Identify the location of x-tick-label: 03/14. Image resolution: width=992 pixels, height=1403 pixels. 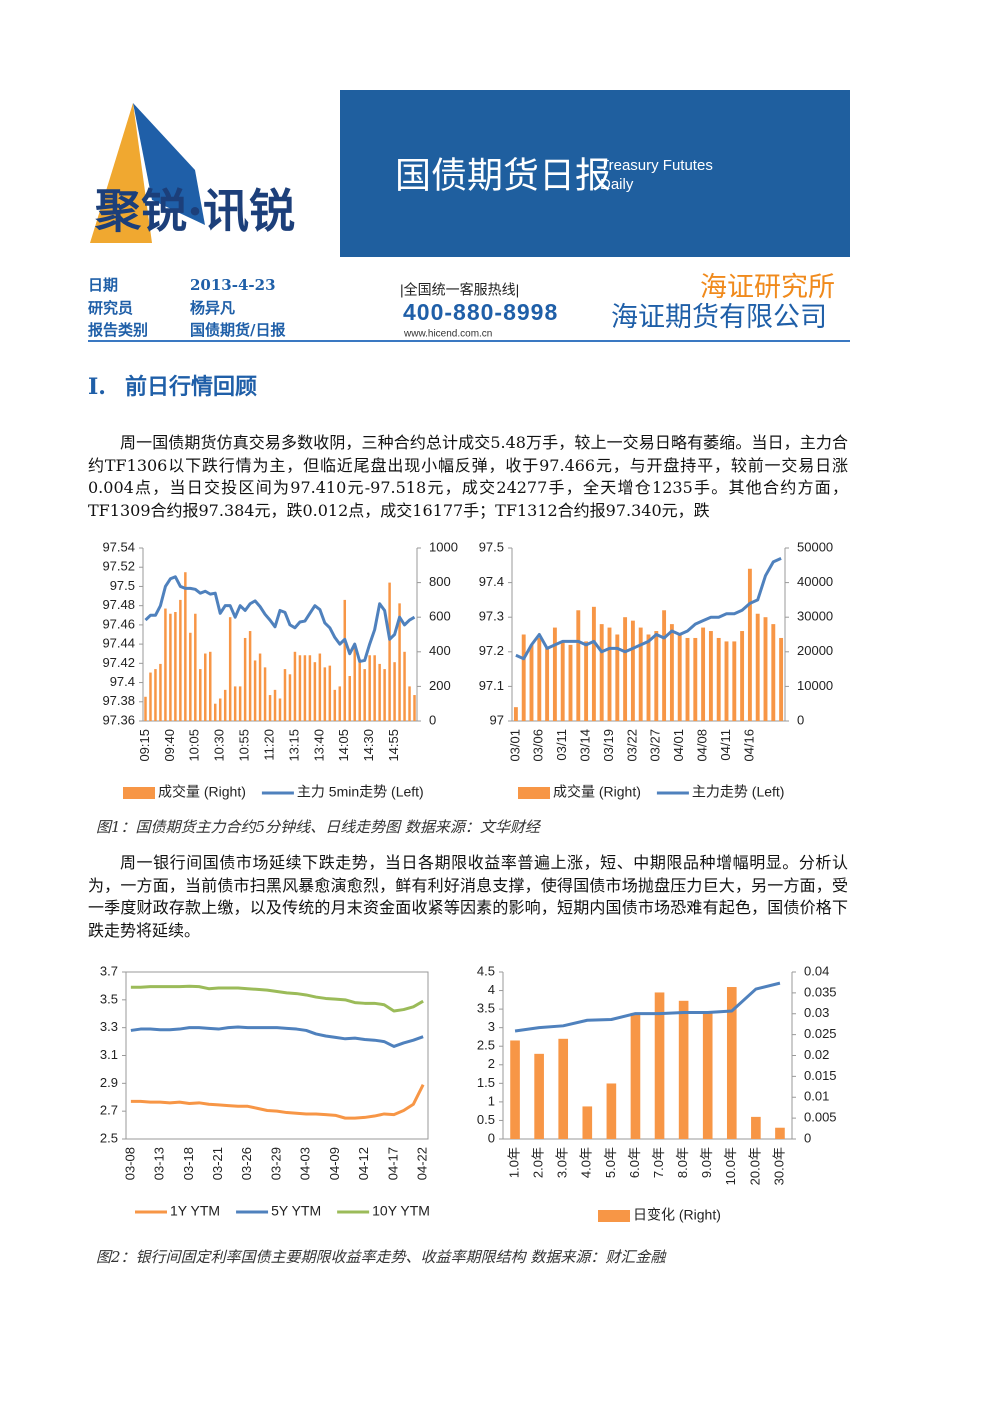
(585, 745).